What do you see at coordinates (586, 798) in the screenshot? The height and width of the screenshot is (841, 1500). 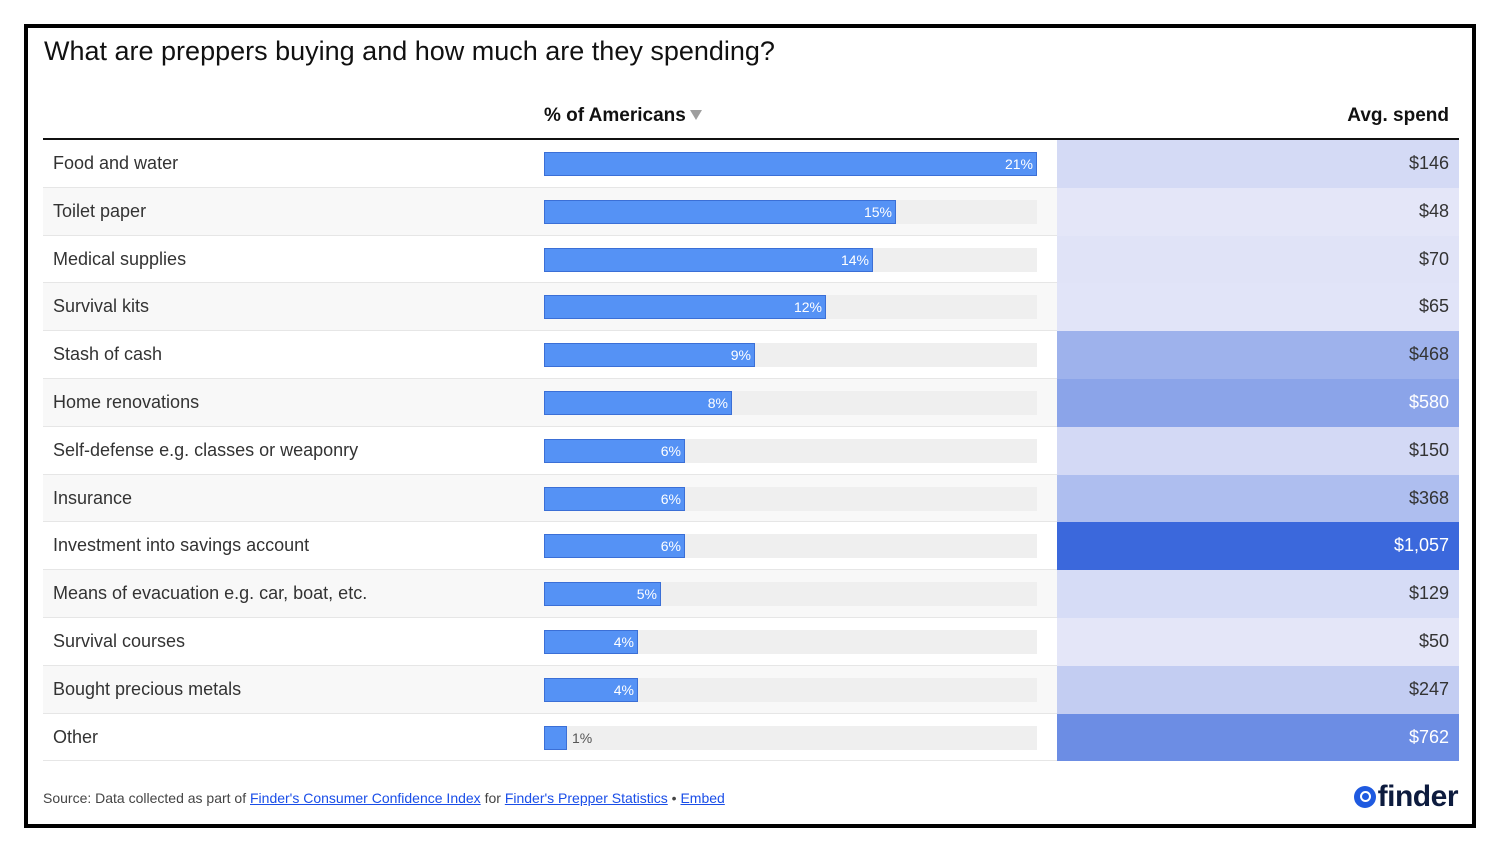 I see `prepper-statistics-link: Finder's Prepper Statistics` at bounding box center [586, 798].